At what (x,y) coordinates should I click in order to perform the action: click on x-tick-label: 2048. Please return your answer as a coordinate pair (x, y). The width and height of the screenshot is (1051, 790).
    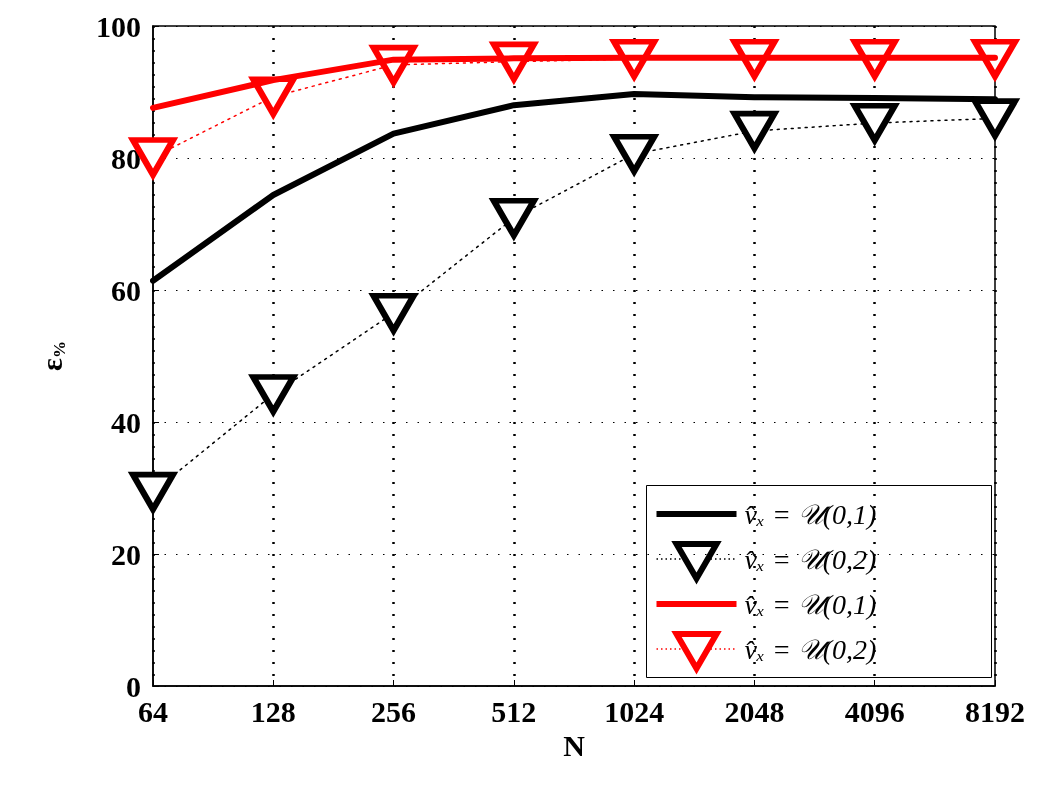
    Looking at the image, I should click on (754, 711).